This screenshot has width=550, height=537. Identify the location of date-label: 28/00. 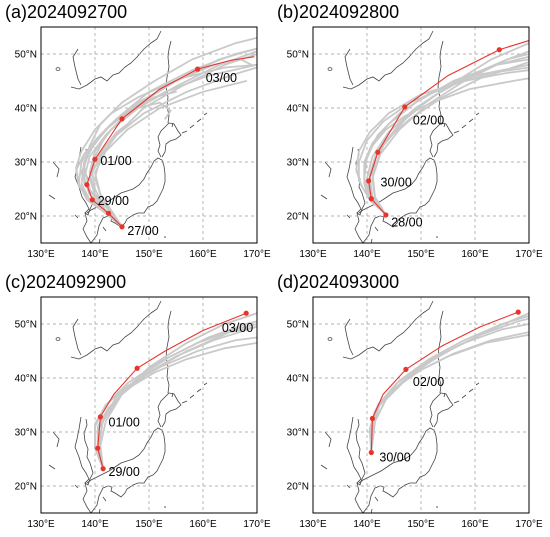
(406, 222).